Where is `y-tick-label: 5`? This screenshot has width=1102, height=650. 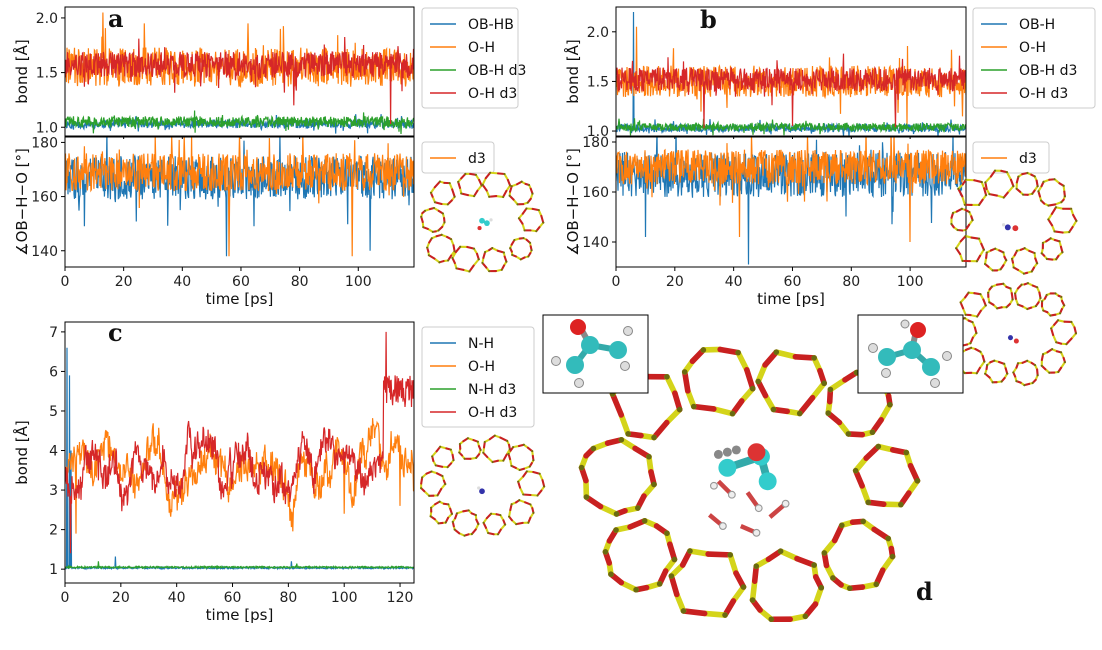
y-tick-label: 5 is located at coordinates (53, 412).